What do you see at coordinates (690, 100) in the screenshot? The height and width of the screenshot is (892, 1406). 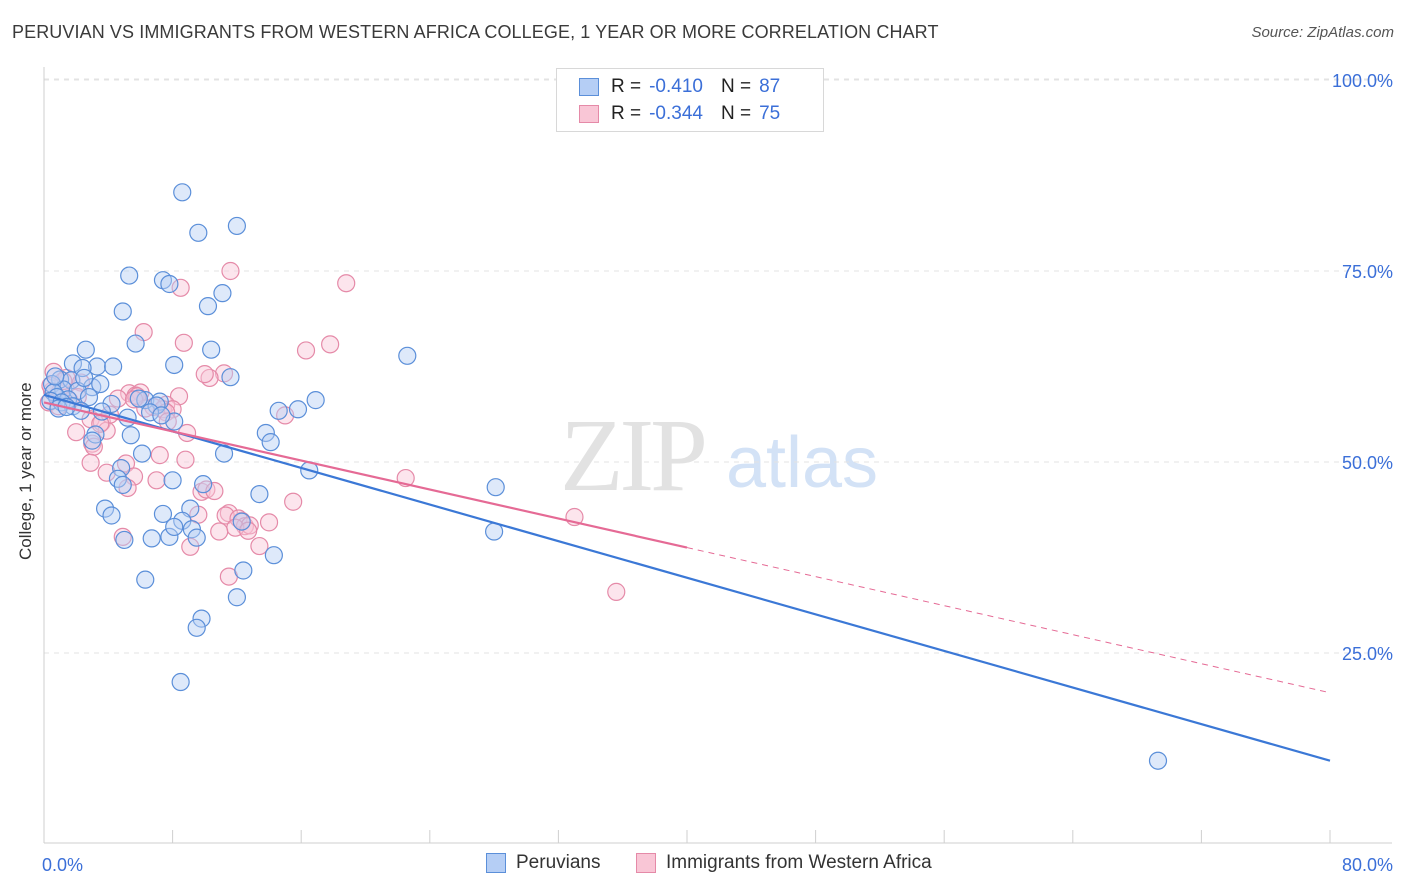 I see `correlation-legend: R = -0.410 N = 87 R = -0.344 N = 75` at bounding box center [690, 100].